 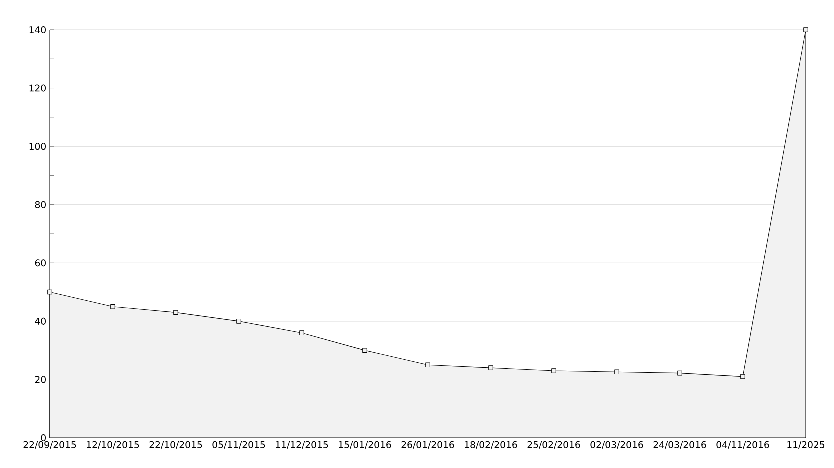 What do you see at coordinates (38, 88) in the screenshot?
I see `y-tick-label: 120` at bounding box center [38, 88].